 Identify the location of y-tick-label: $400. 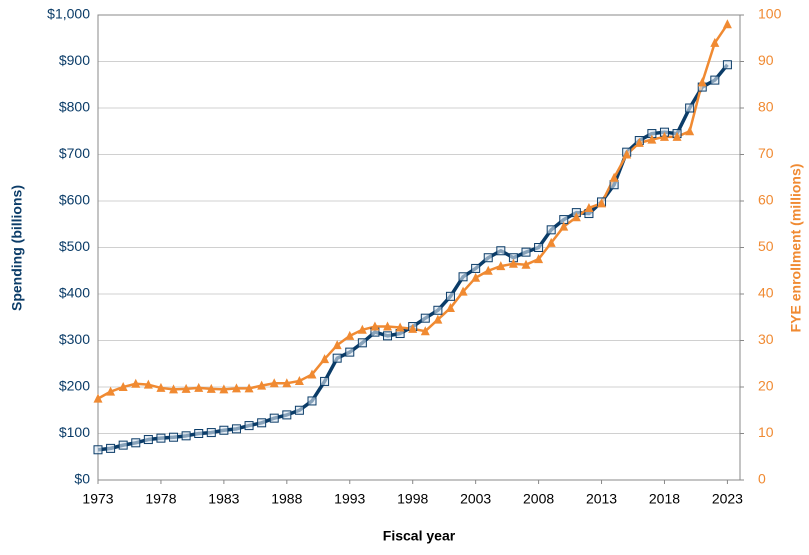
(74, 293).